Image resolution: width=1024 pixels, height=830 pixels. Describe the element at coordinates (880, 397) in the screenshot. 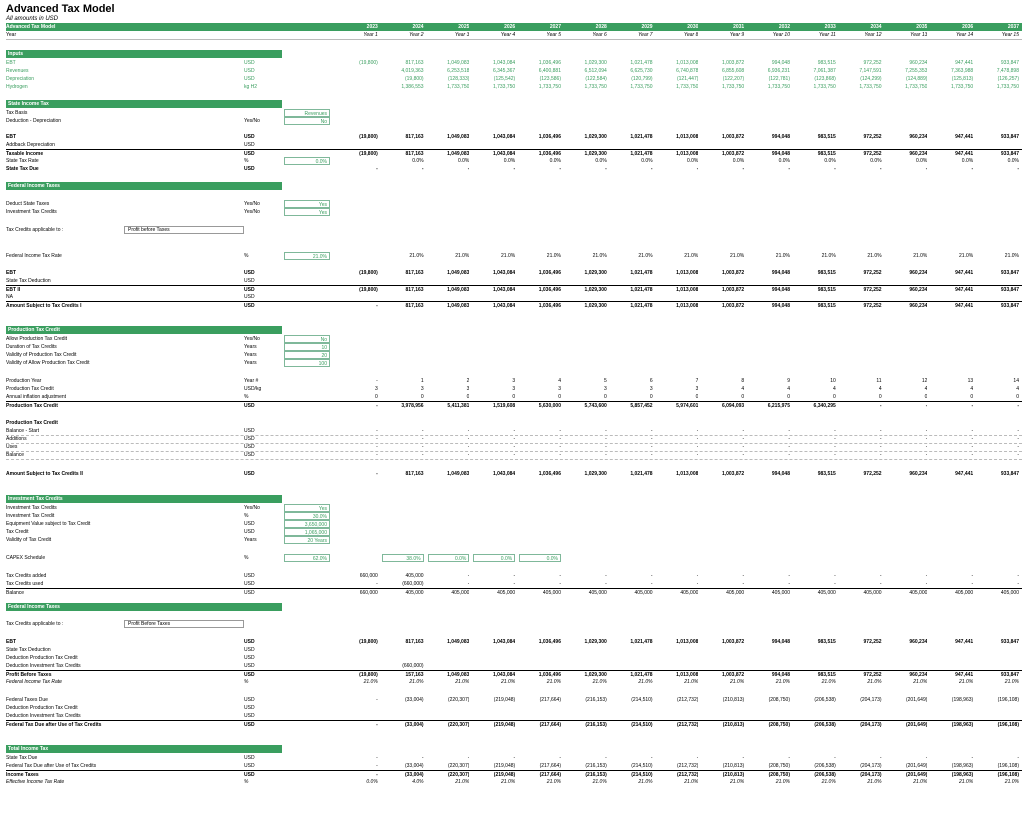

I see `value-cell: 0` at that location.